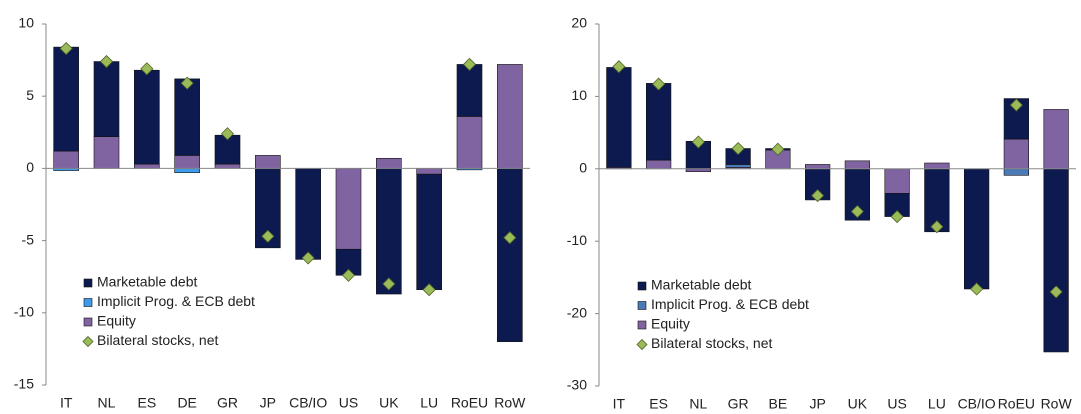 The height and width of the screenshot is (414, 1081). I want to click on x-tick-label: JP, so click(268, 403).